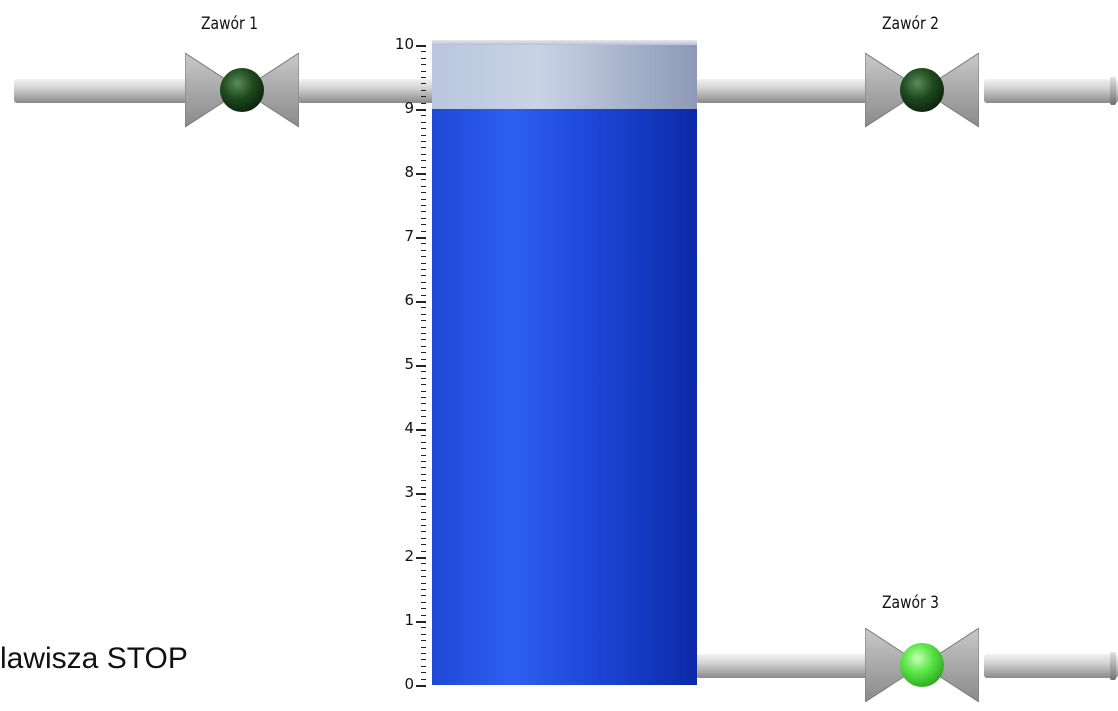  What do you see at coordinates (367, 91) in the screenshot?
I see `inlet-pipe-right` at bounding box center [367, 91].